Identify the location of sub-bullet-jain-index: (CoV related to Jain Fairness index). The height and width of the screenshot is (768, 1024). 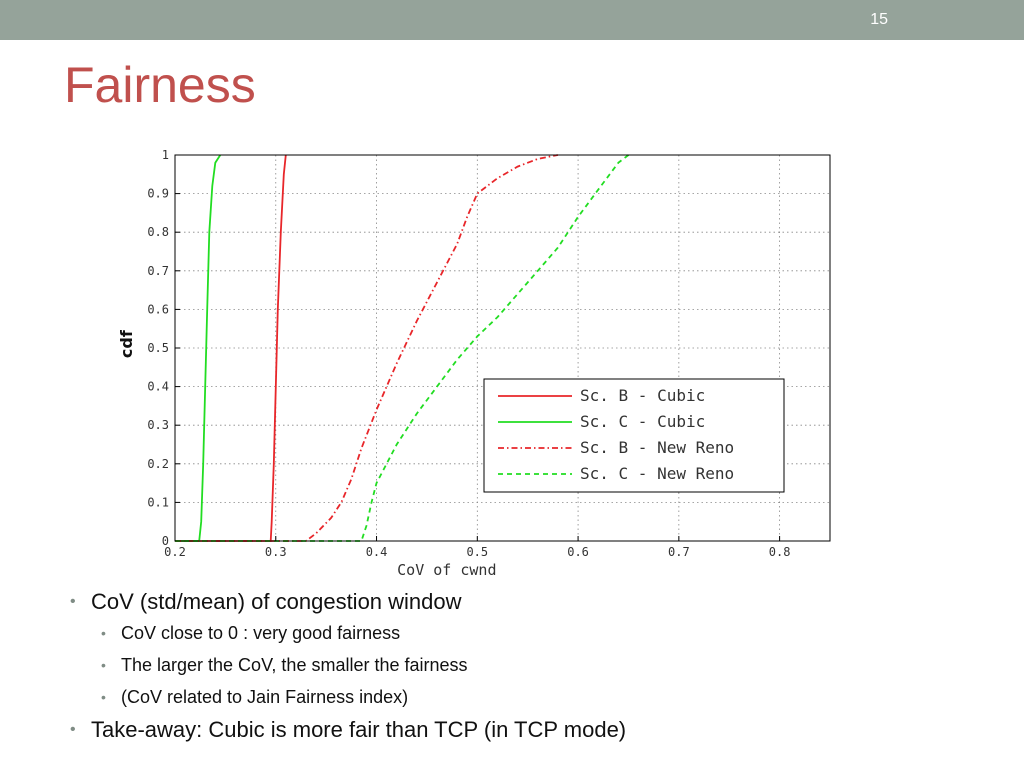
(535, 697).